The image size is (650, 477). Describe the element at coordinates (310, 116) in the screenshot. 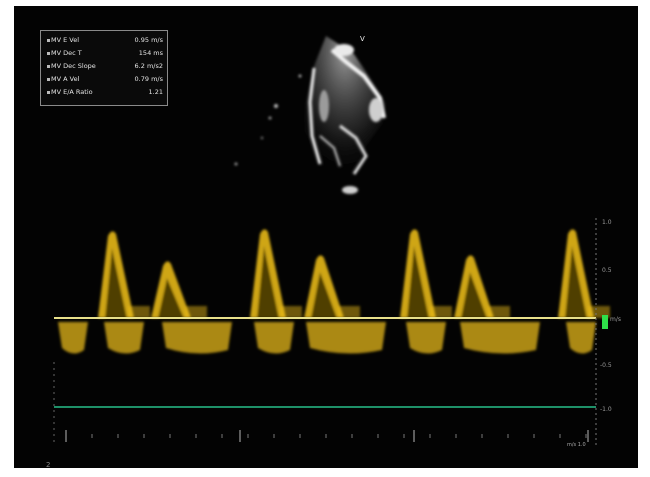

I see `heart-2d-image` at that location.